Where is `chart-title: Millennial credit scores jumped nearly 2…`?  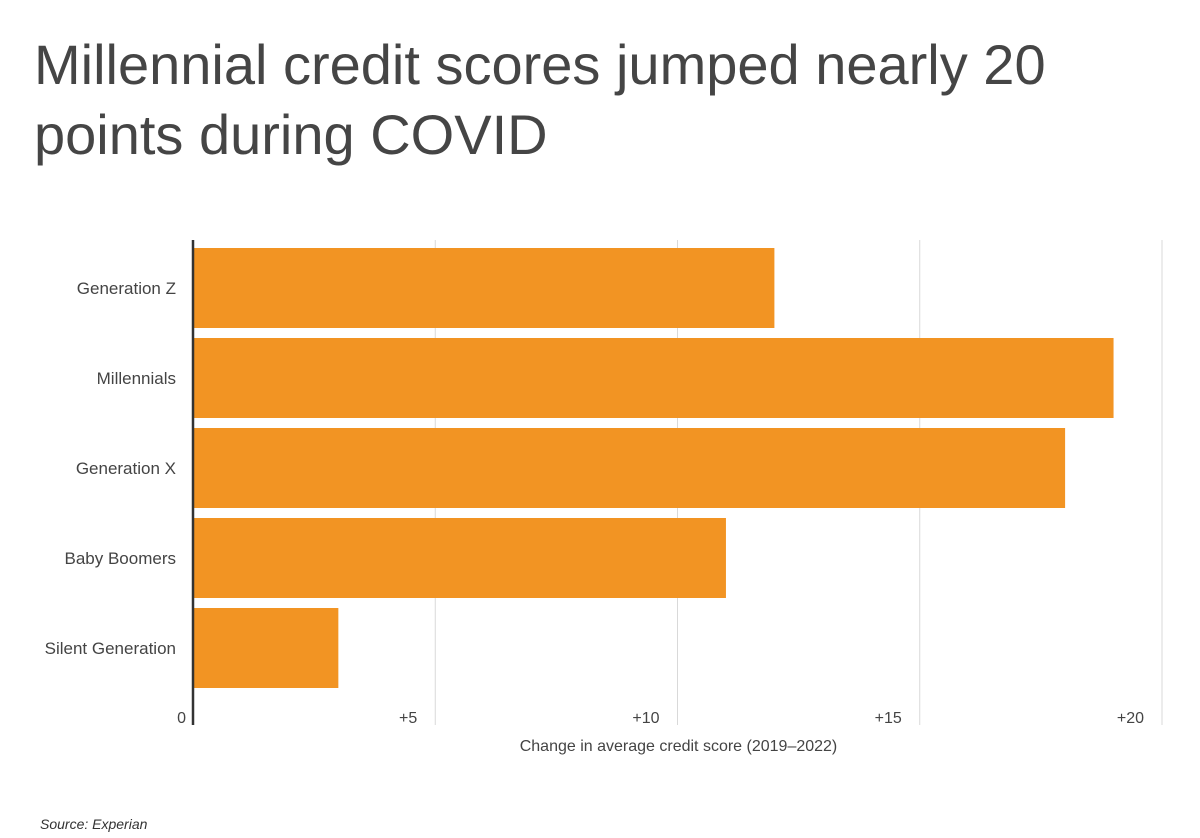
chart-title: Millennial credit scores jumped nearly 2… is located at coordinates (540, 99).